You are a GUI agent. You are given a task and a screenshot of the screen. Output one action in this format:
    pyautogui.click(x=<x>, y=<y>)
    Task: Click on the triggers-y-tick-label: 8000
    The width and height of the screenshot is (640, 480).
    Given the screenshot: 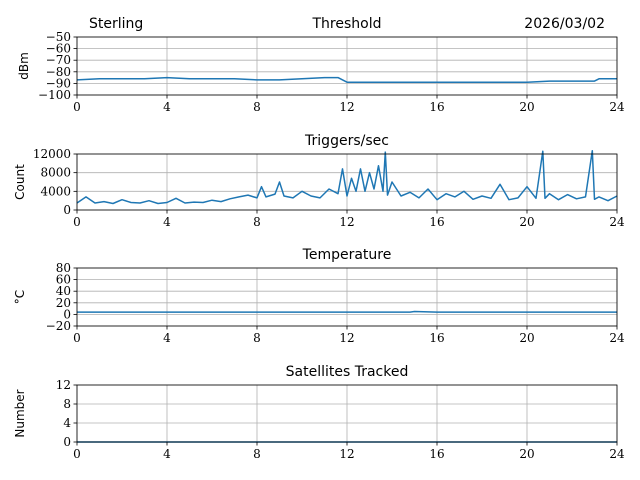 What is the action you would take?
    pyautogui.click(x=55, y=173)
    